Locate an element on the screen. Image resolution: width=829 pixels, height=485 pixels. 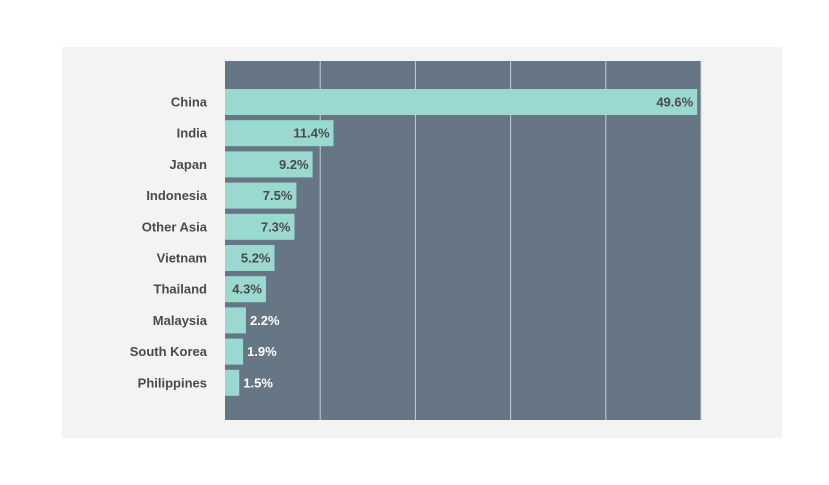
category-label: India is located at coordinates (192, 133).